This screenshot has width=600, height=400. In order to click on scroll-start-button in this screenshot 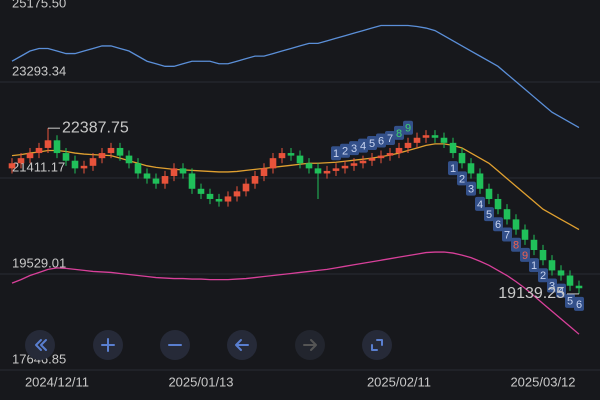, I will do `click(40, 345)`.